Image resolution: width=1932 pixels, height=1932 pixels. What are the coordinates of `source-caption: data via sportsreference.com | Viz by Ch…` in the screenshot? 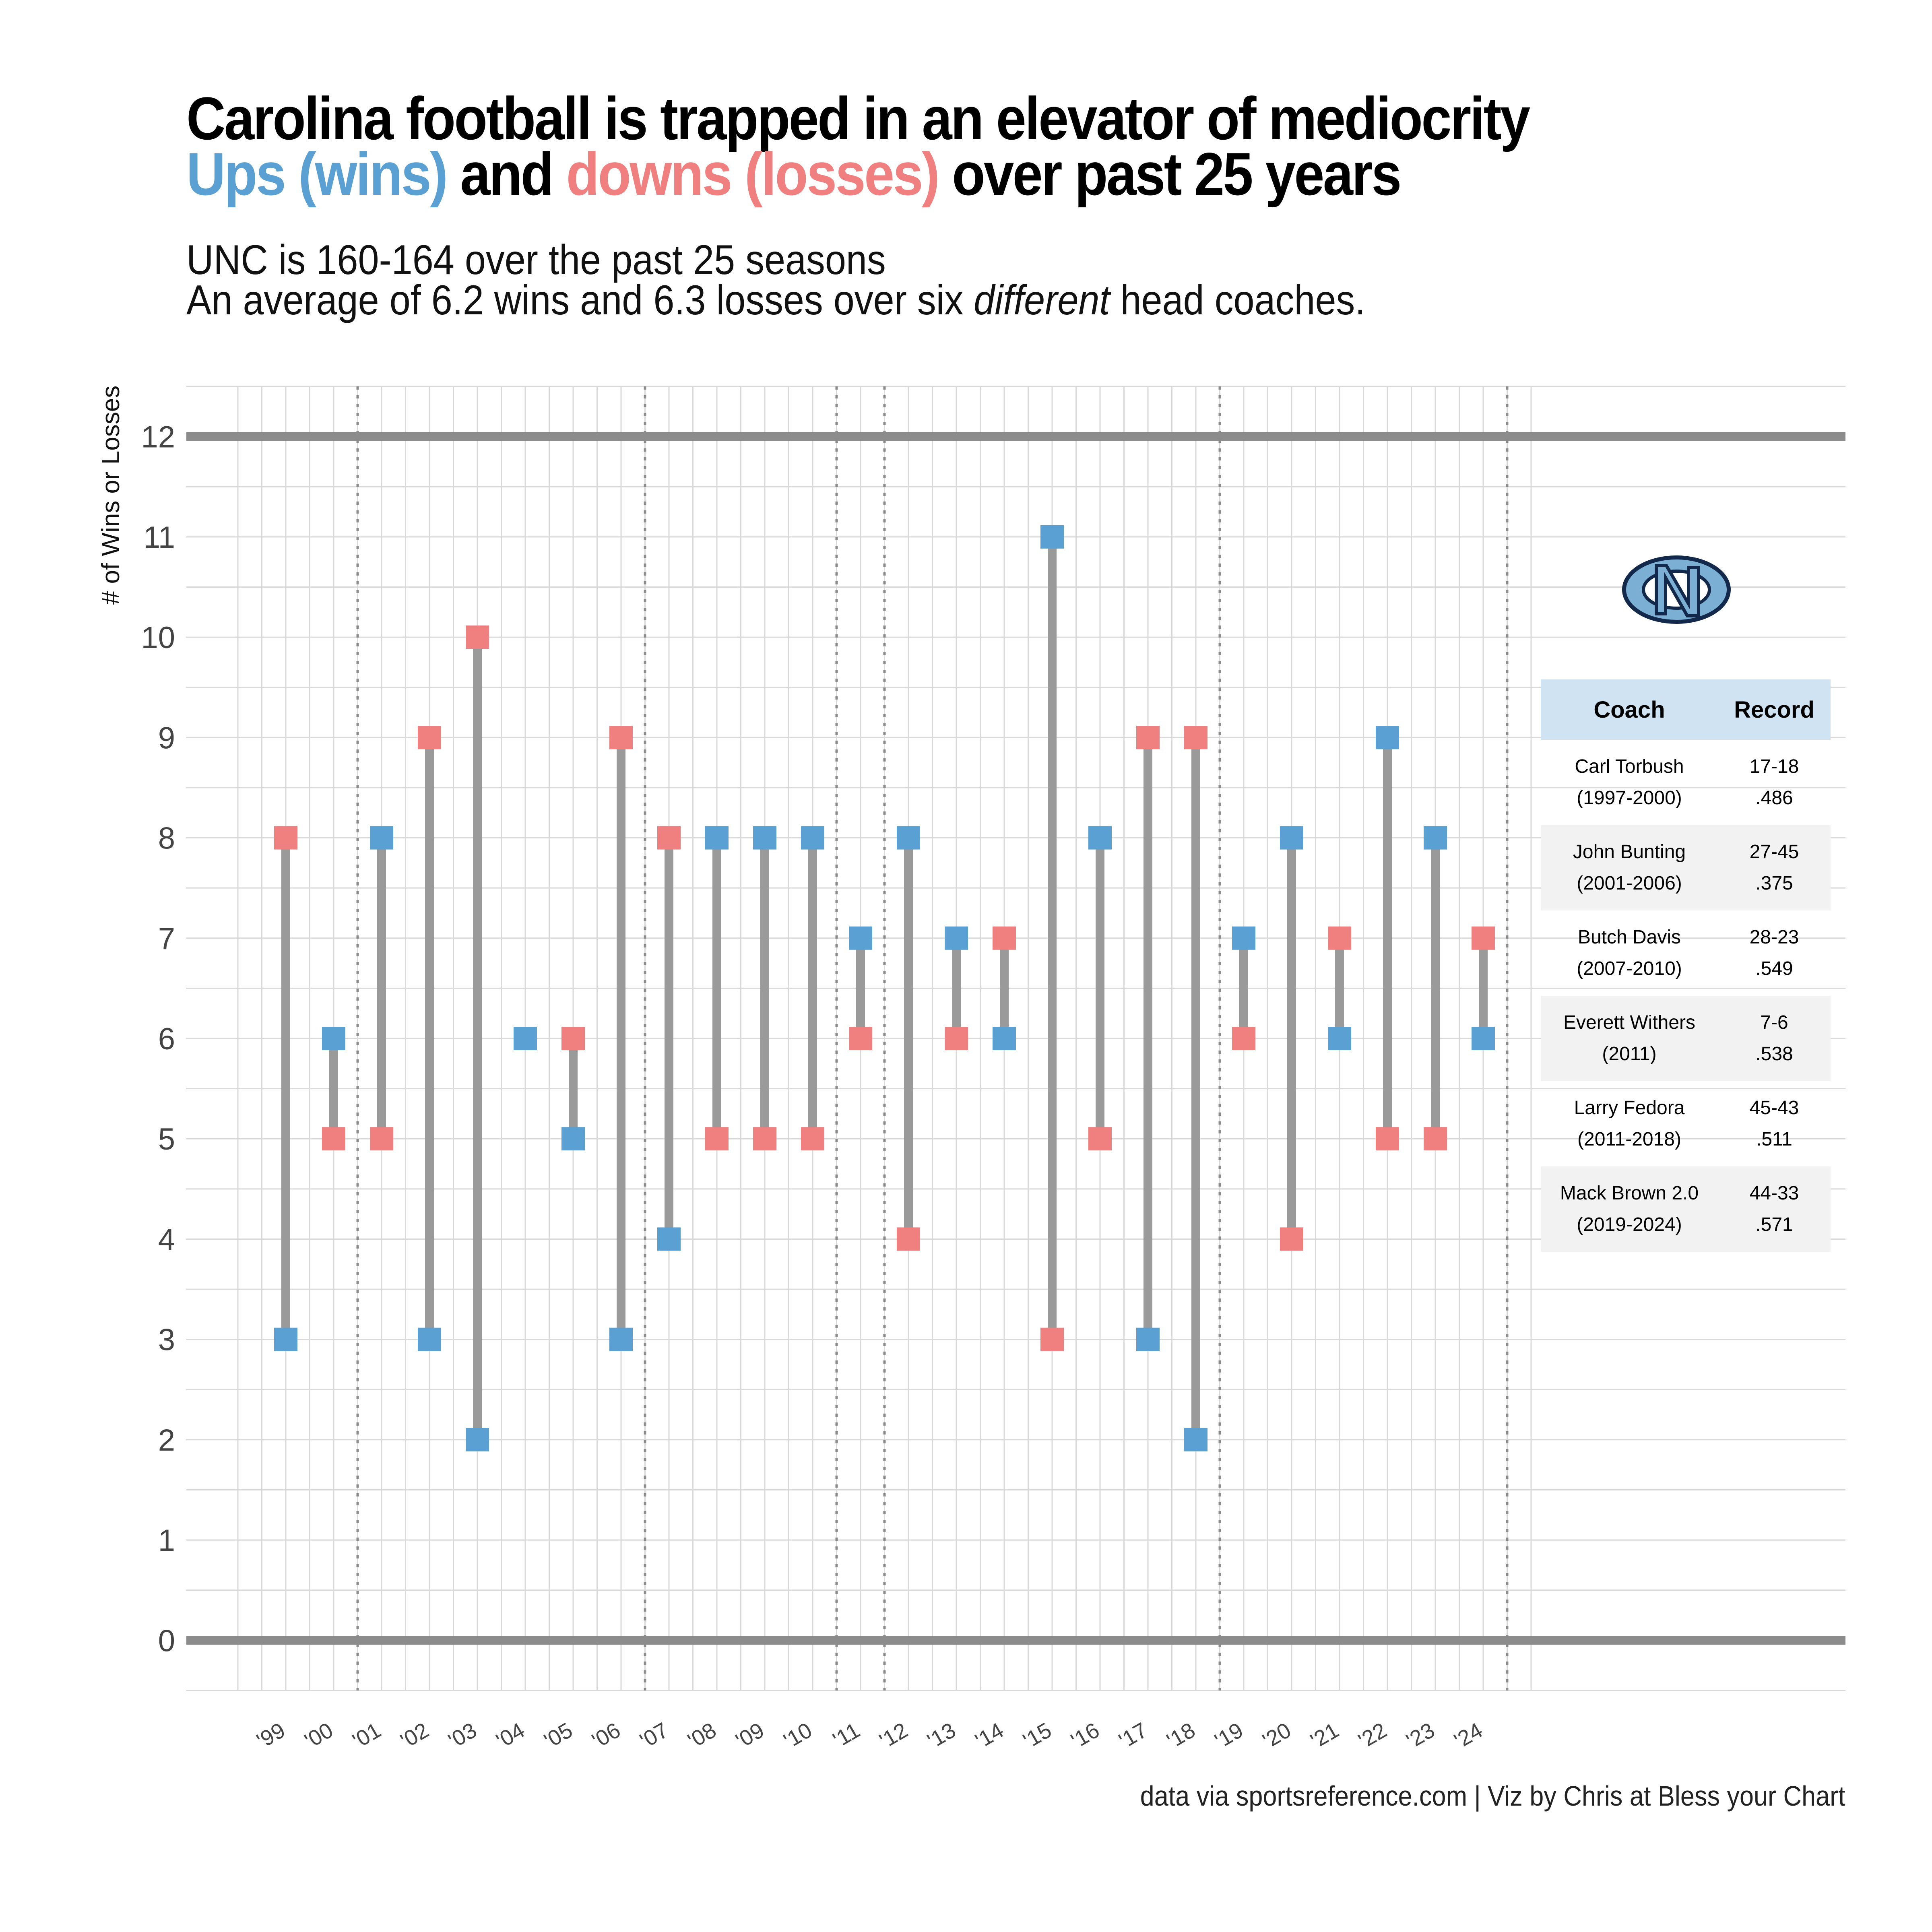 It's located at (1492, 1796).